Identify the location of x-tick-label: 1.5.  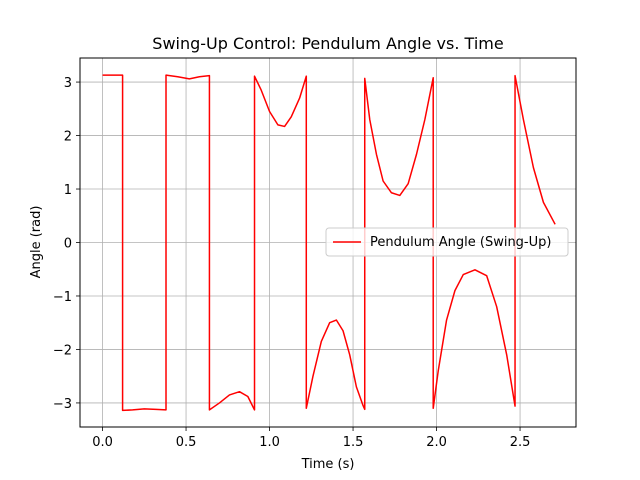
(353, 442).